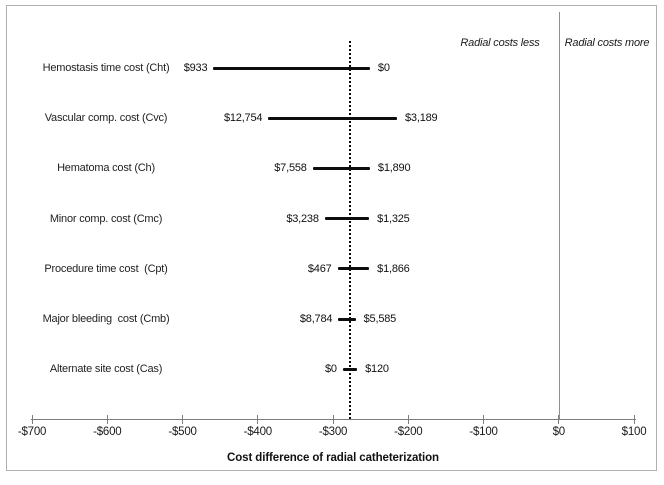 The width and height of the screenshot is (664, 485). I want to click on x-axis-line, so click(334, 419).